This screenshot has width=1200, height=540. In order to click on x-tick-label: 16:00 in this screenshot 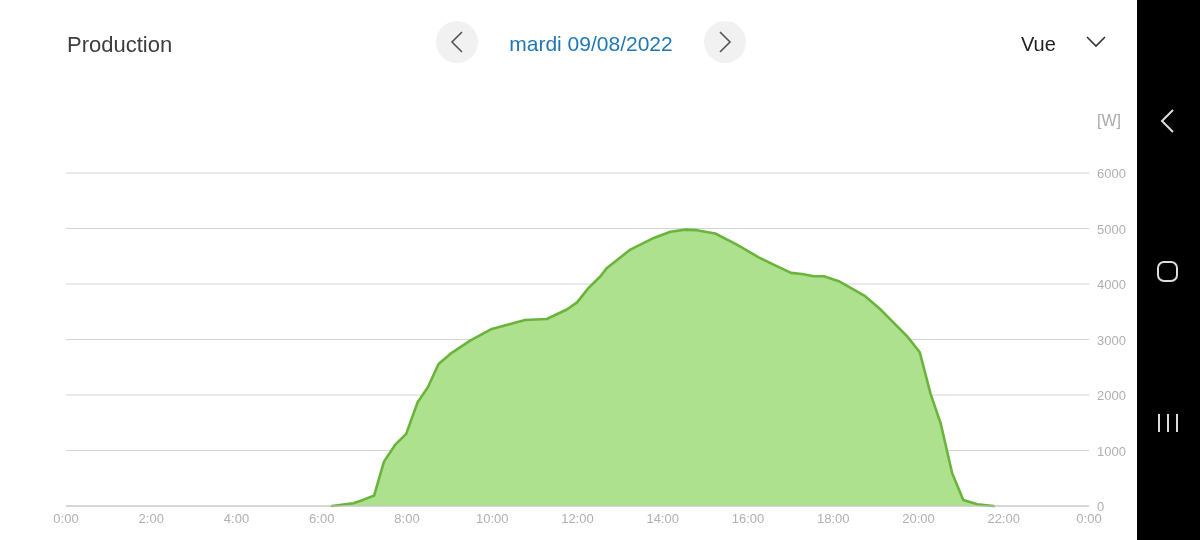, I will do `click(748, 518)`.